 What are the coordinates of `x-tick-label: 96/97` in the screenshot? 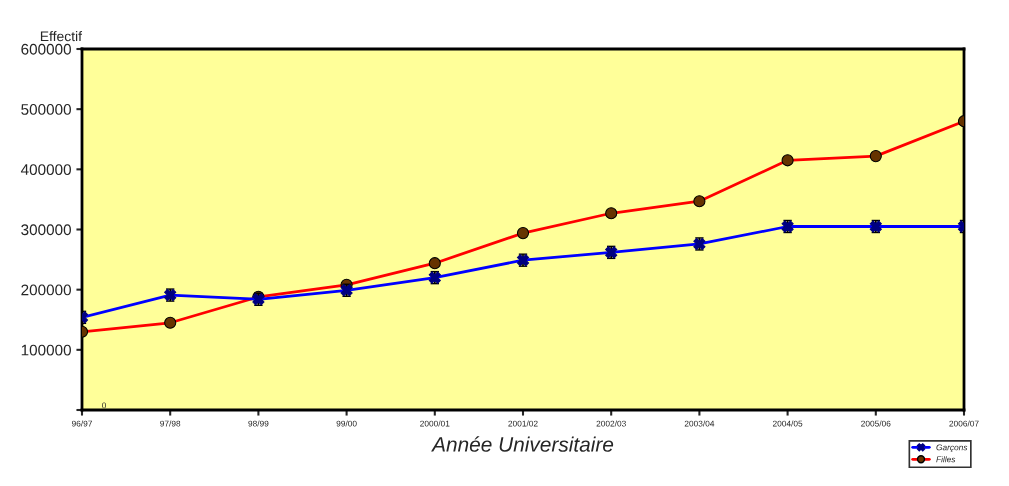 It's located at (82, 423).